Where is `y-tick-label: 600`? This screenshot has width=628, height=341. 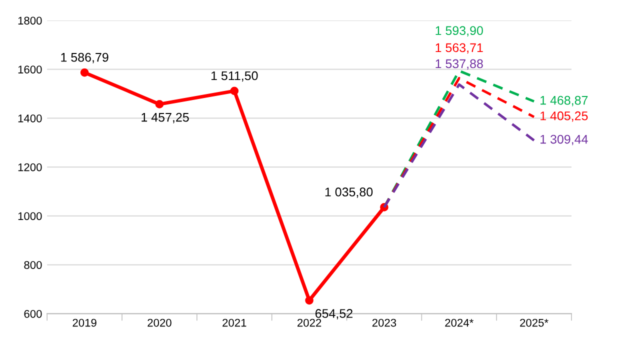 y-tick-label: 600 is located at coordinates (33, 314).